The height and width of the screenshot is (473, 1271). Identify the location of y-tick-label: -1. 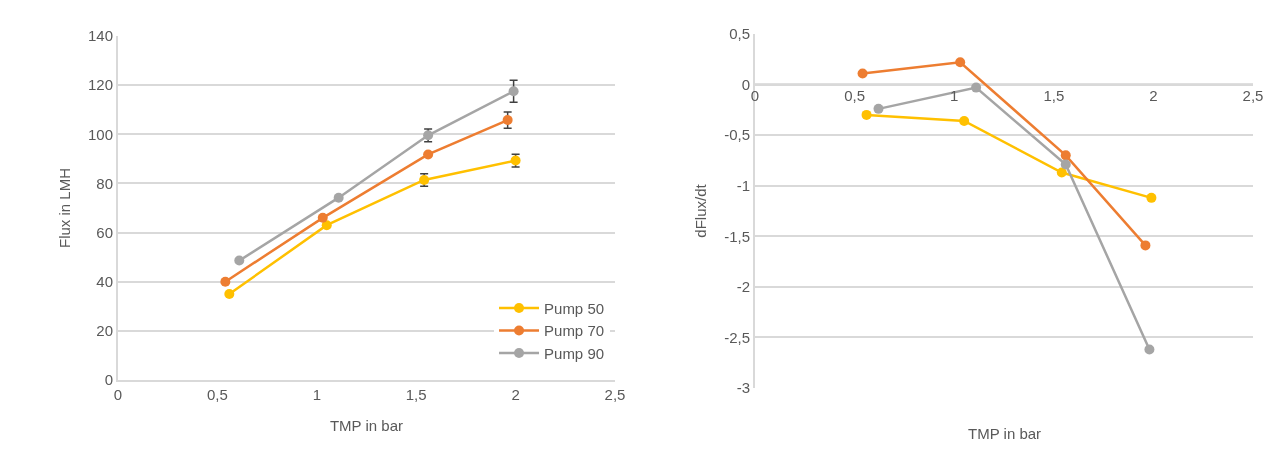
(743, 185).